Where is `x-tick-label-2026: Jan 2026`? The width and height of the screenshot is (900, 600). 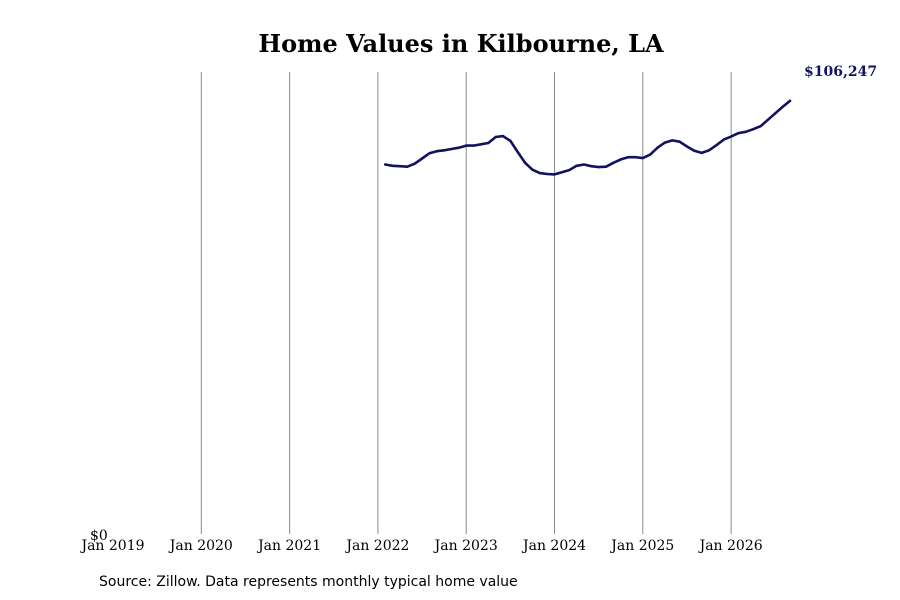
x-tick-label-2026: Jan 2026 is located at coordinates (730, 546).